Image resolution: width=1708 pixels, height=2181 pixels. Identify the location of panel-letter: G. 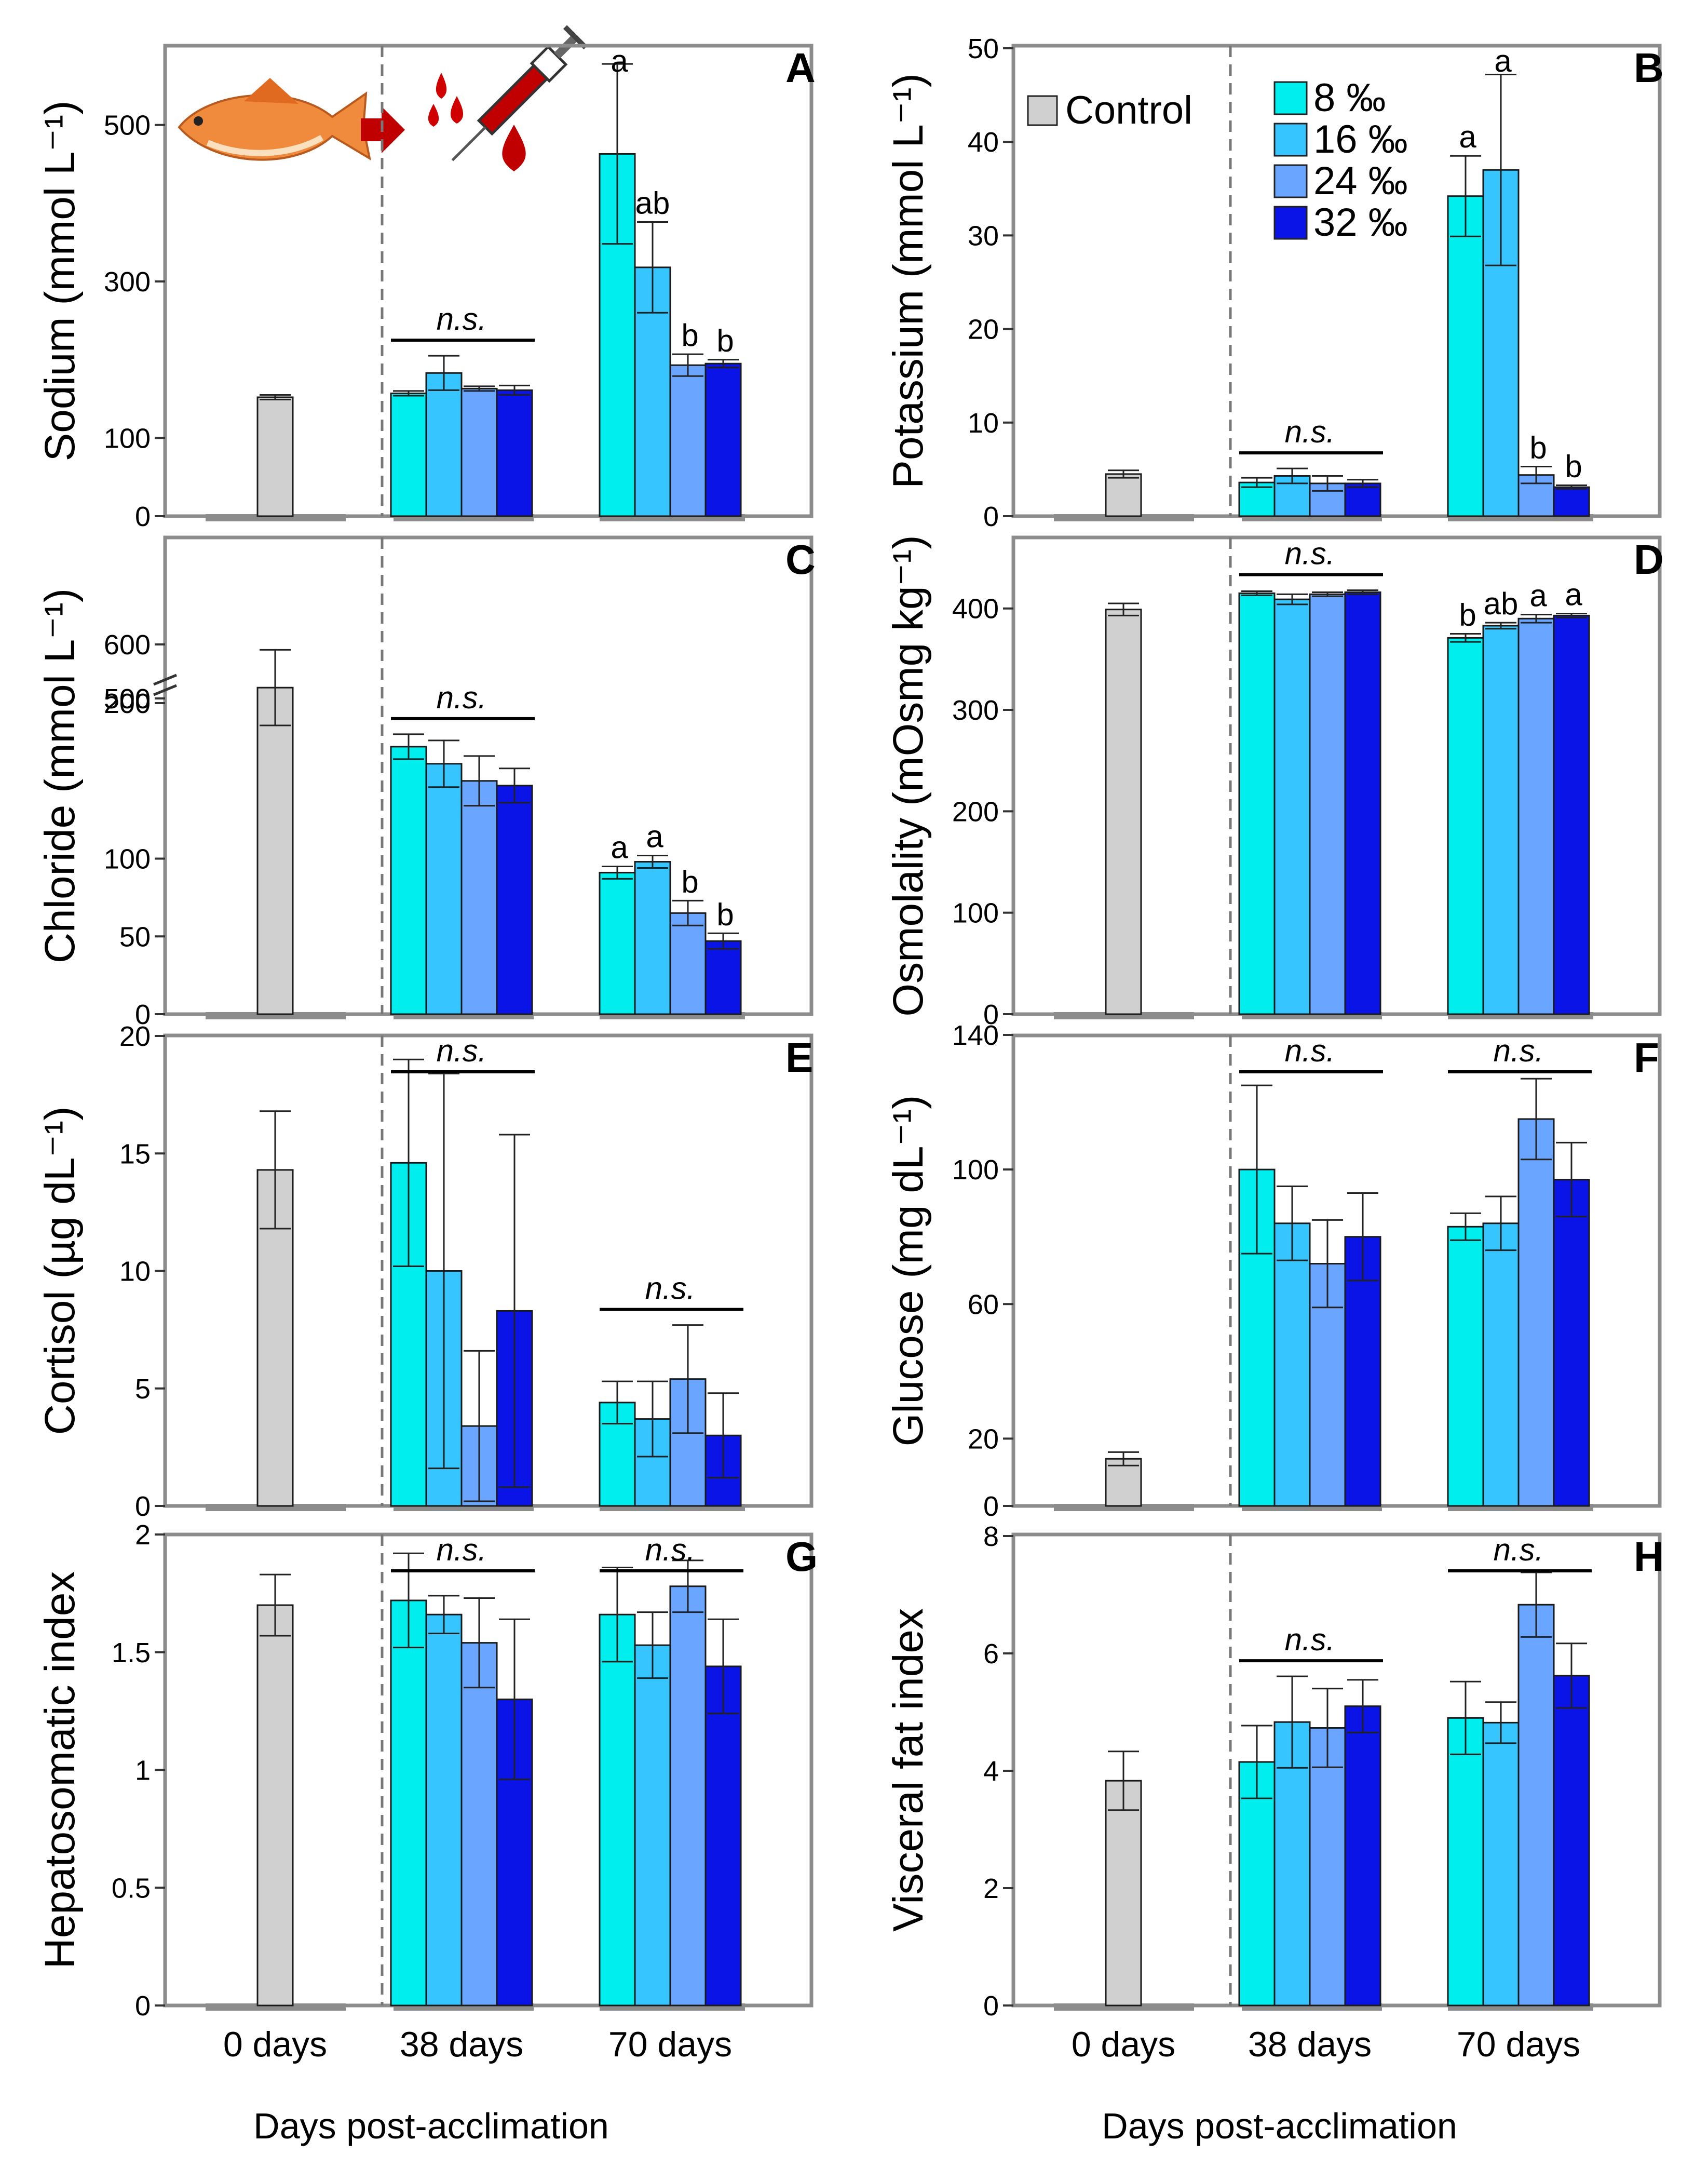
(801, 1556).